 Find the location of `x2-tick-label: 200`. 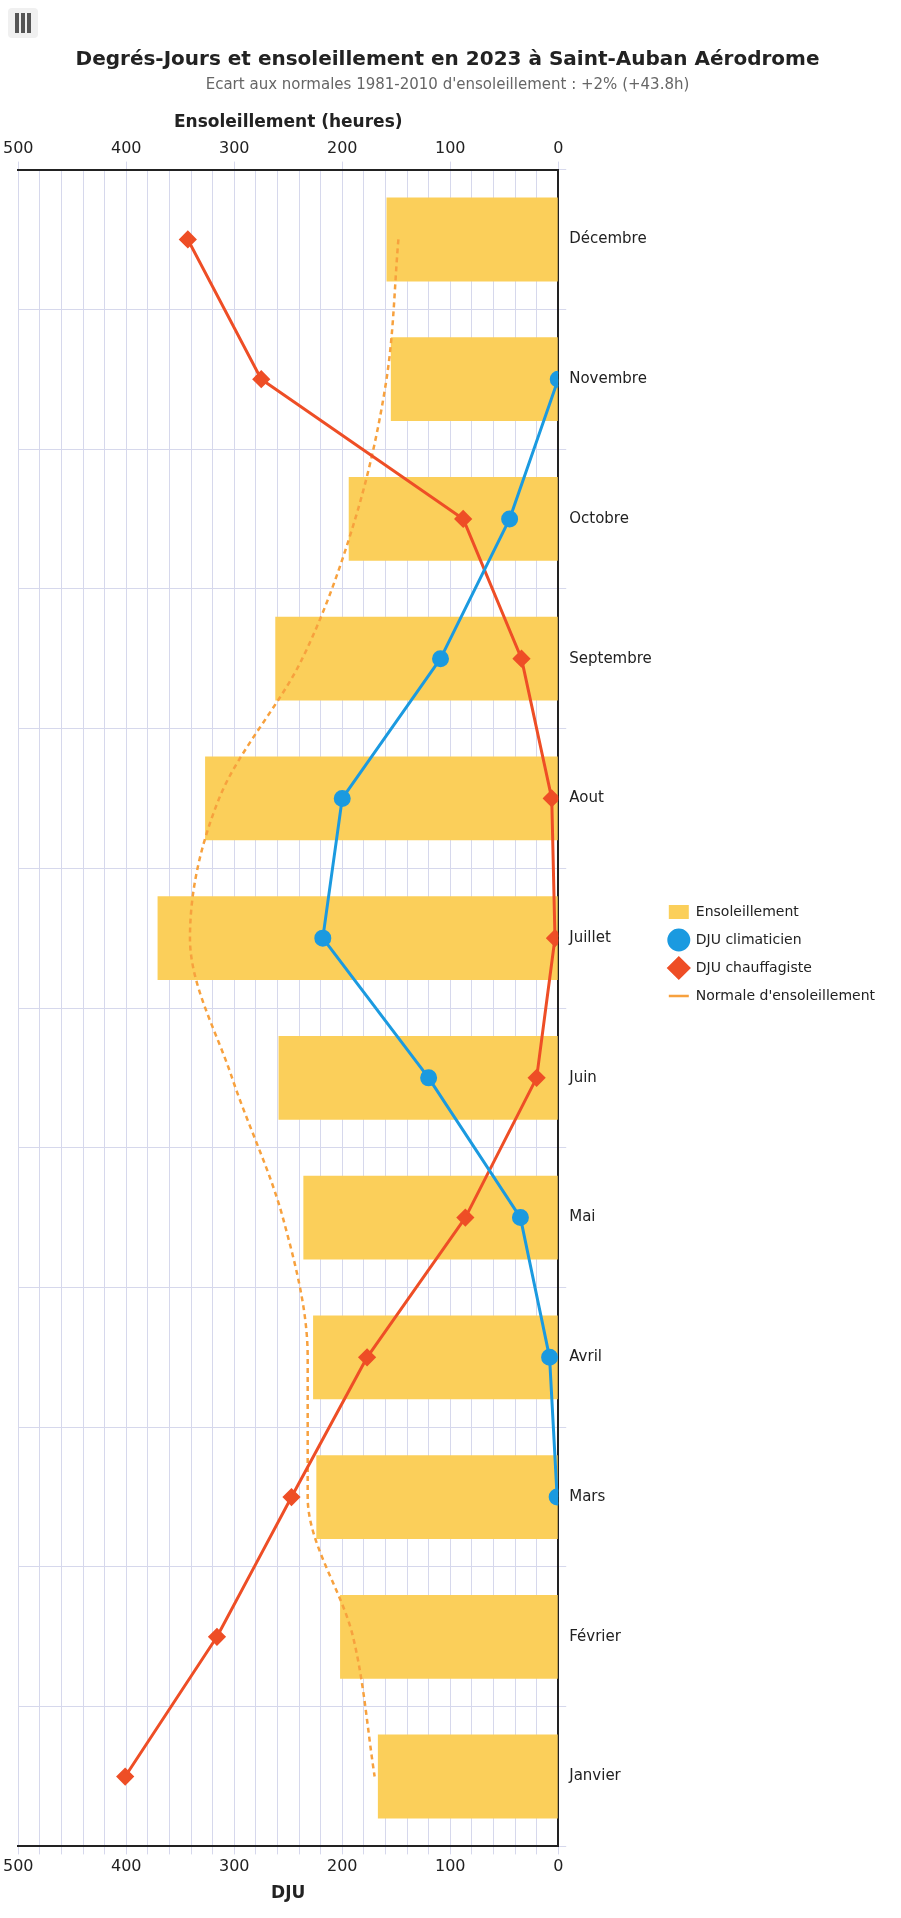

x2-tick-label: 200 is located at coordinates (342, 148).